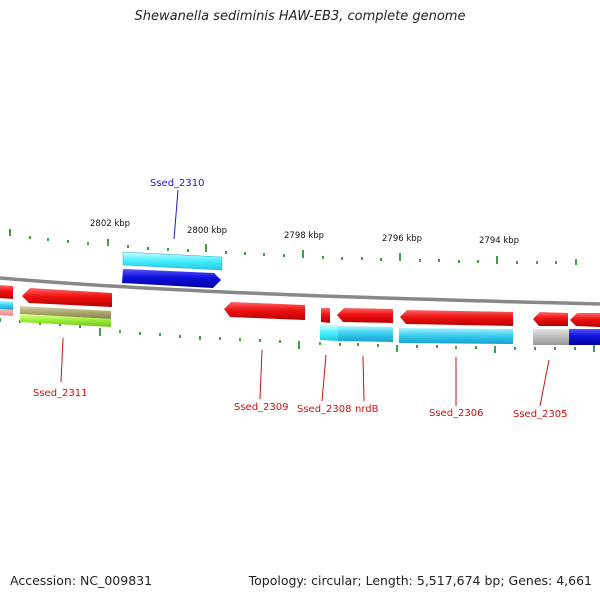 The width and height of the screenshot is (600, 600). What do you see at coordinates (207, 231) in the screenshot?
I see `scale-label: 2800 kbp` at bounding box center [207, 231].